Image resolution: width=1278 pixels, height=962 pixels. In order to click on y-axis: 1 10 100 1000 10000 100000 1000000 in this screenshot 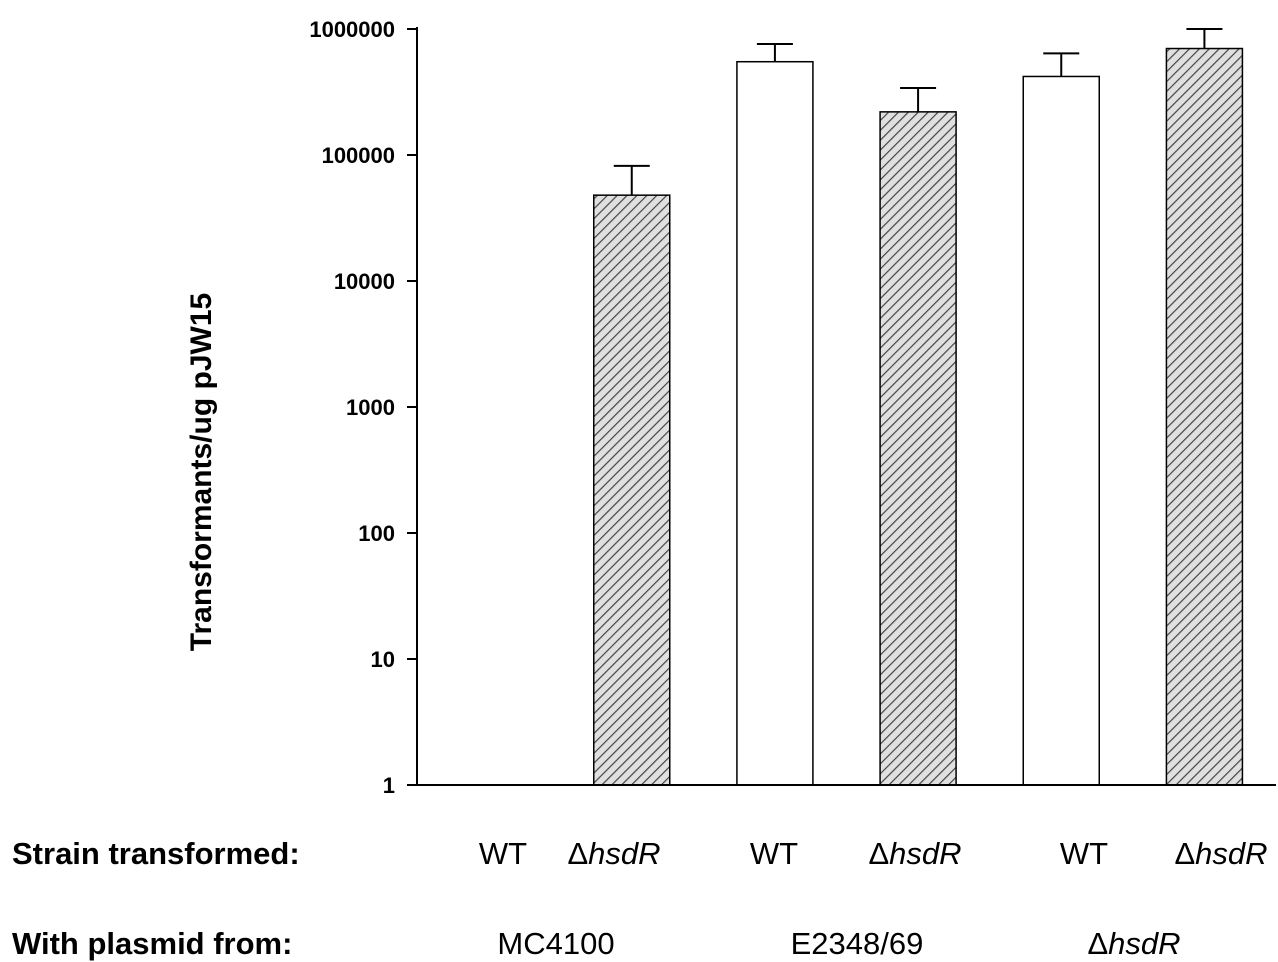, I will do `click(363, 407)`.